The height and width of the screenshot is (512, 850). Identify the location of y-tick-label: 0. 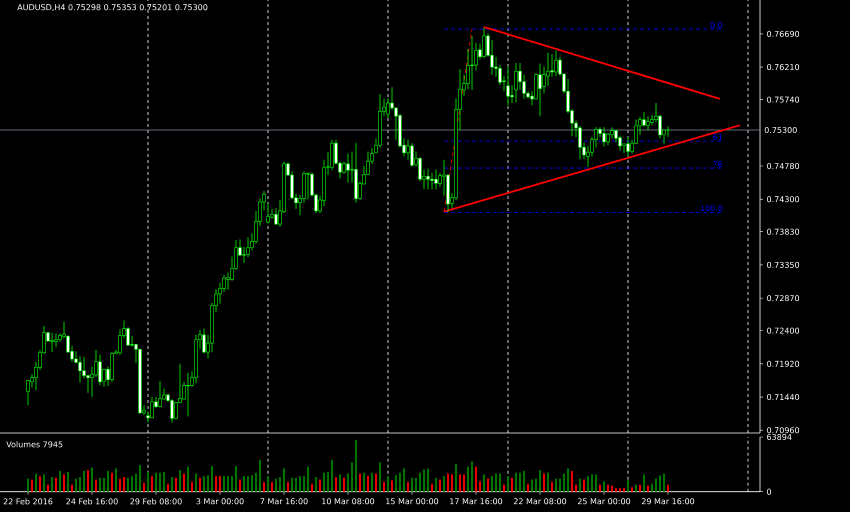
(769, 491).